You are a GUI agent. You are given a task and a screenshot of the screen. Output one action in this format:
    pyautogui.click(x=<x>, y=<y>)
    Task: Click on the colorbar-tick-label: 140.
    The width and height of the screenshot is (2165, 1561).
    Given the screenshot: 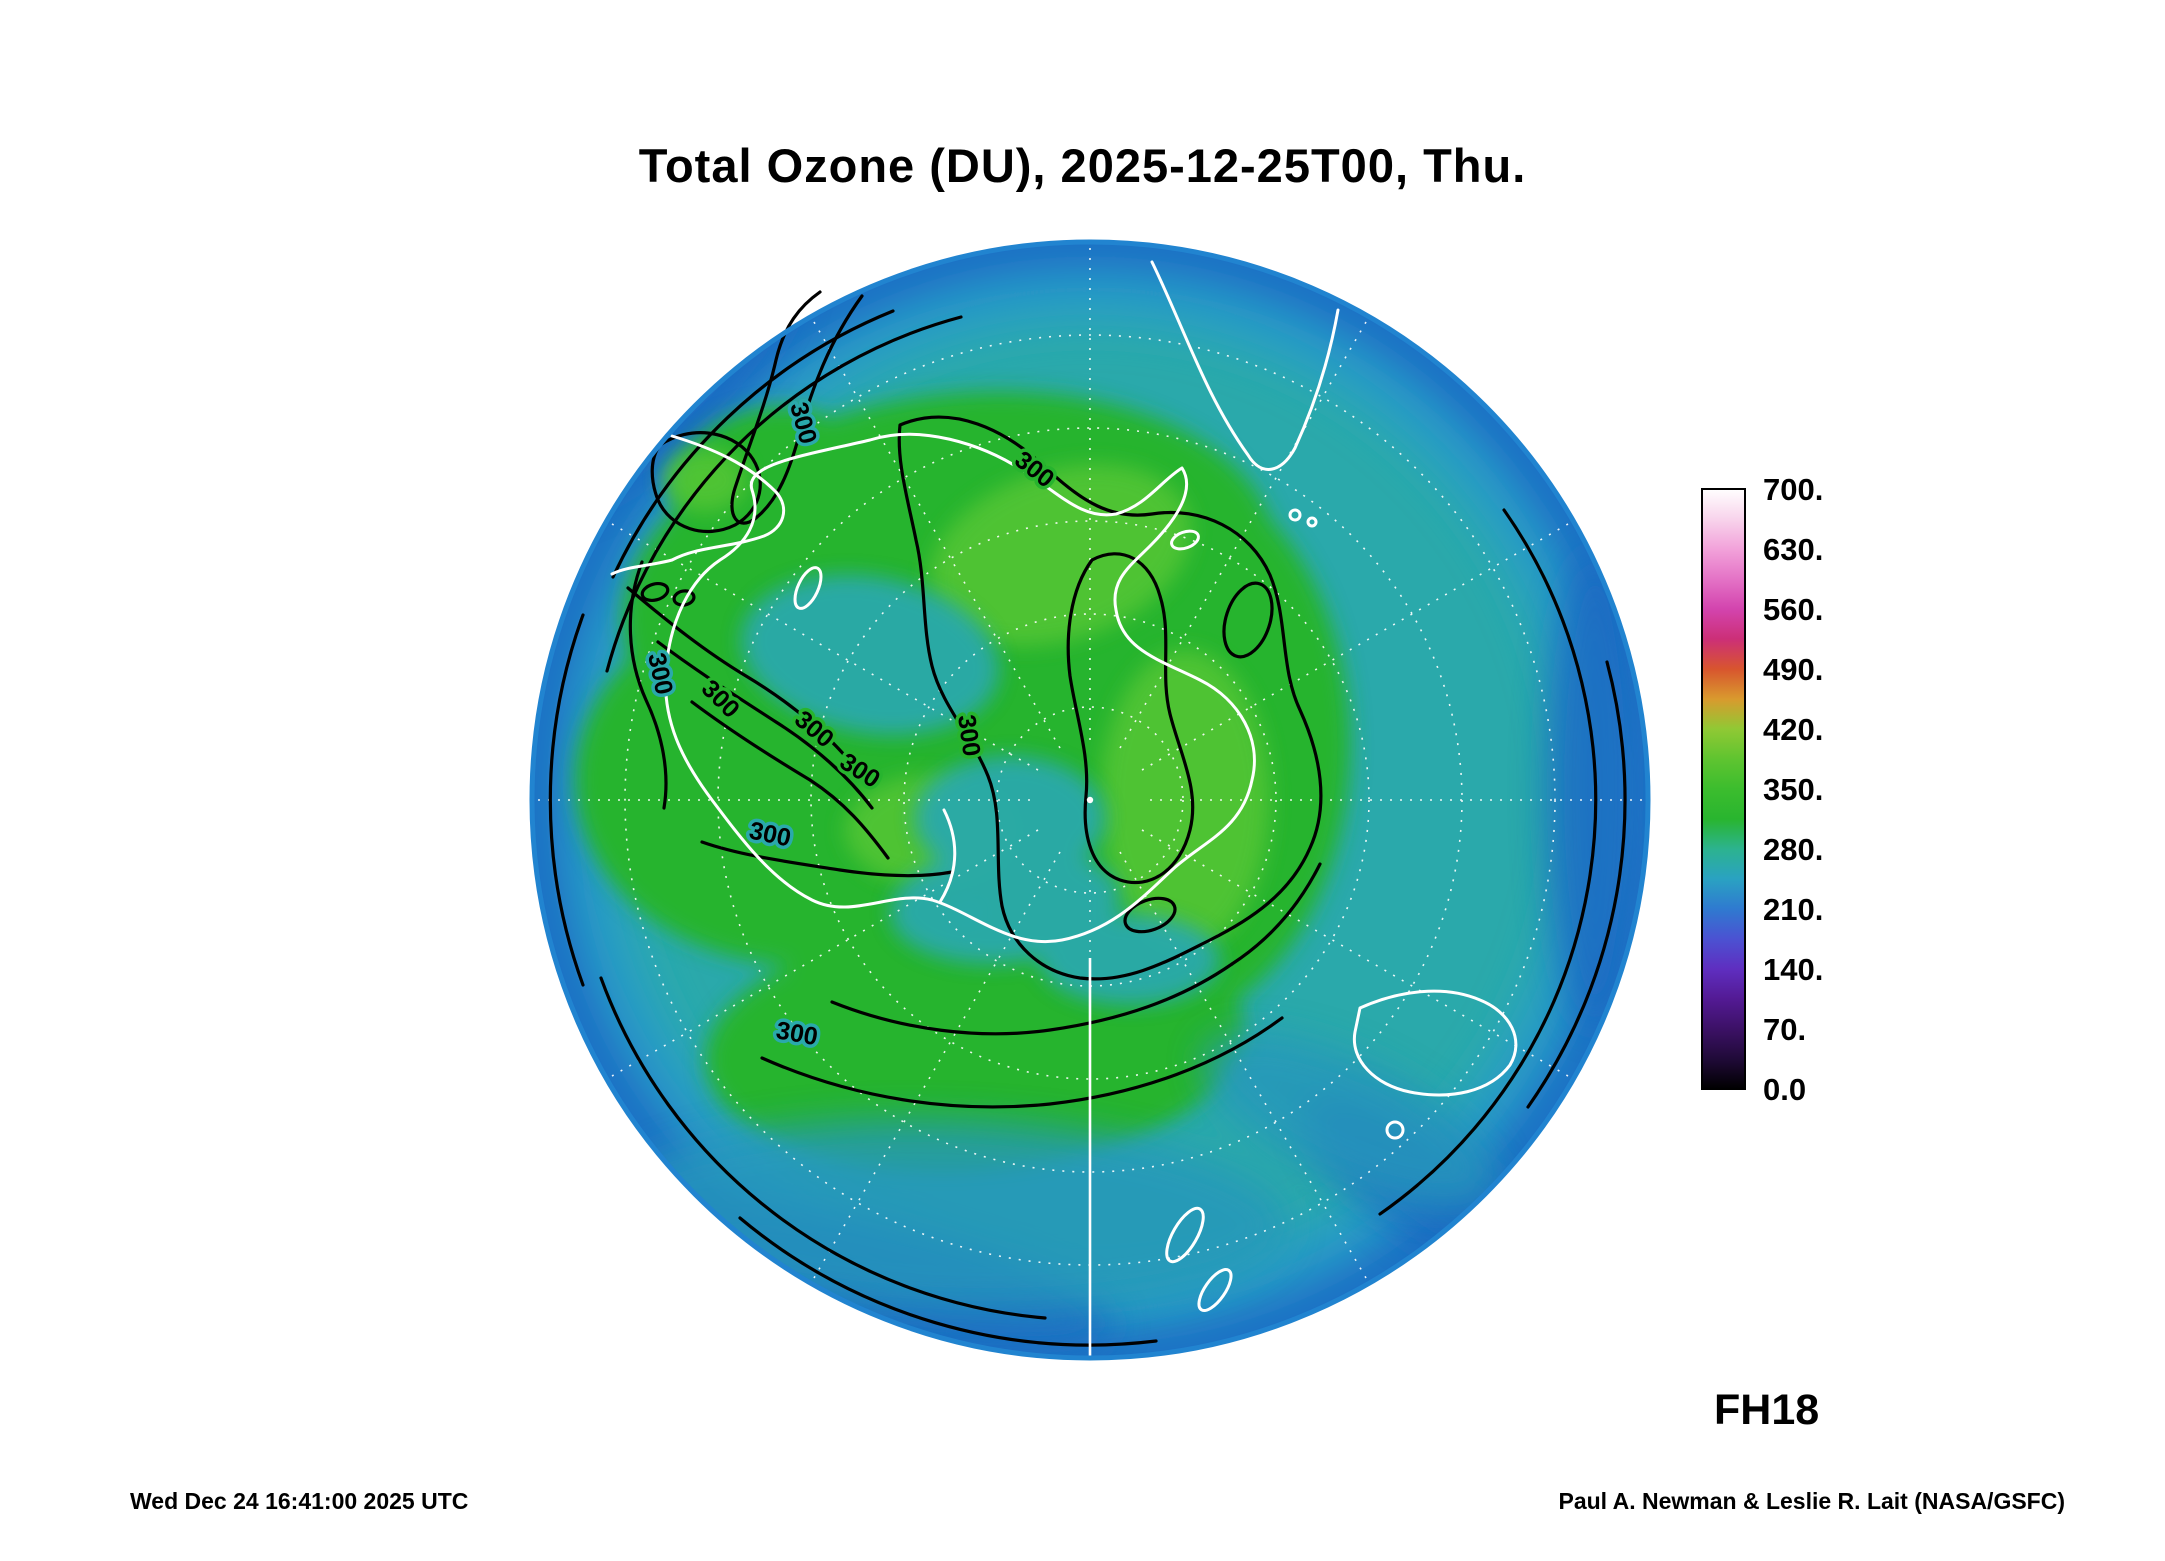 What is the action you would take?
    pyautogui.click(x=1793, y=969)
    